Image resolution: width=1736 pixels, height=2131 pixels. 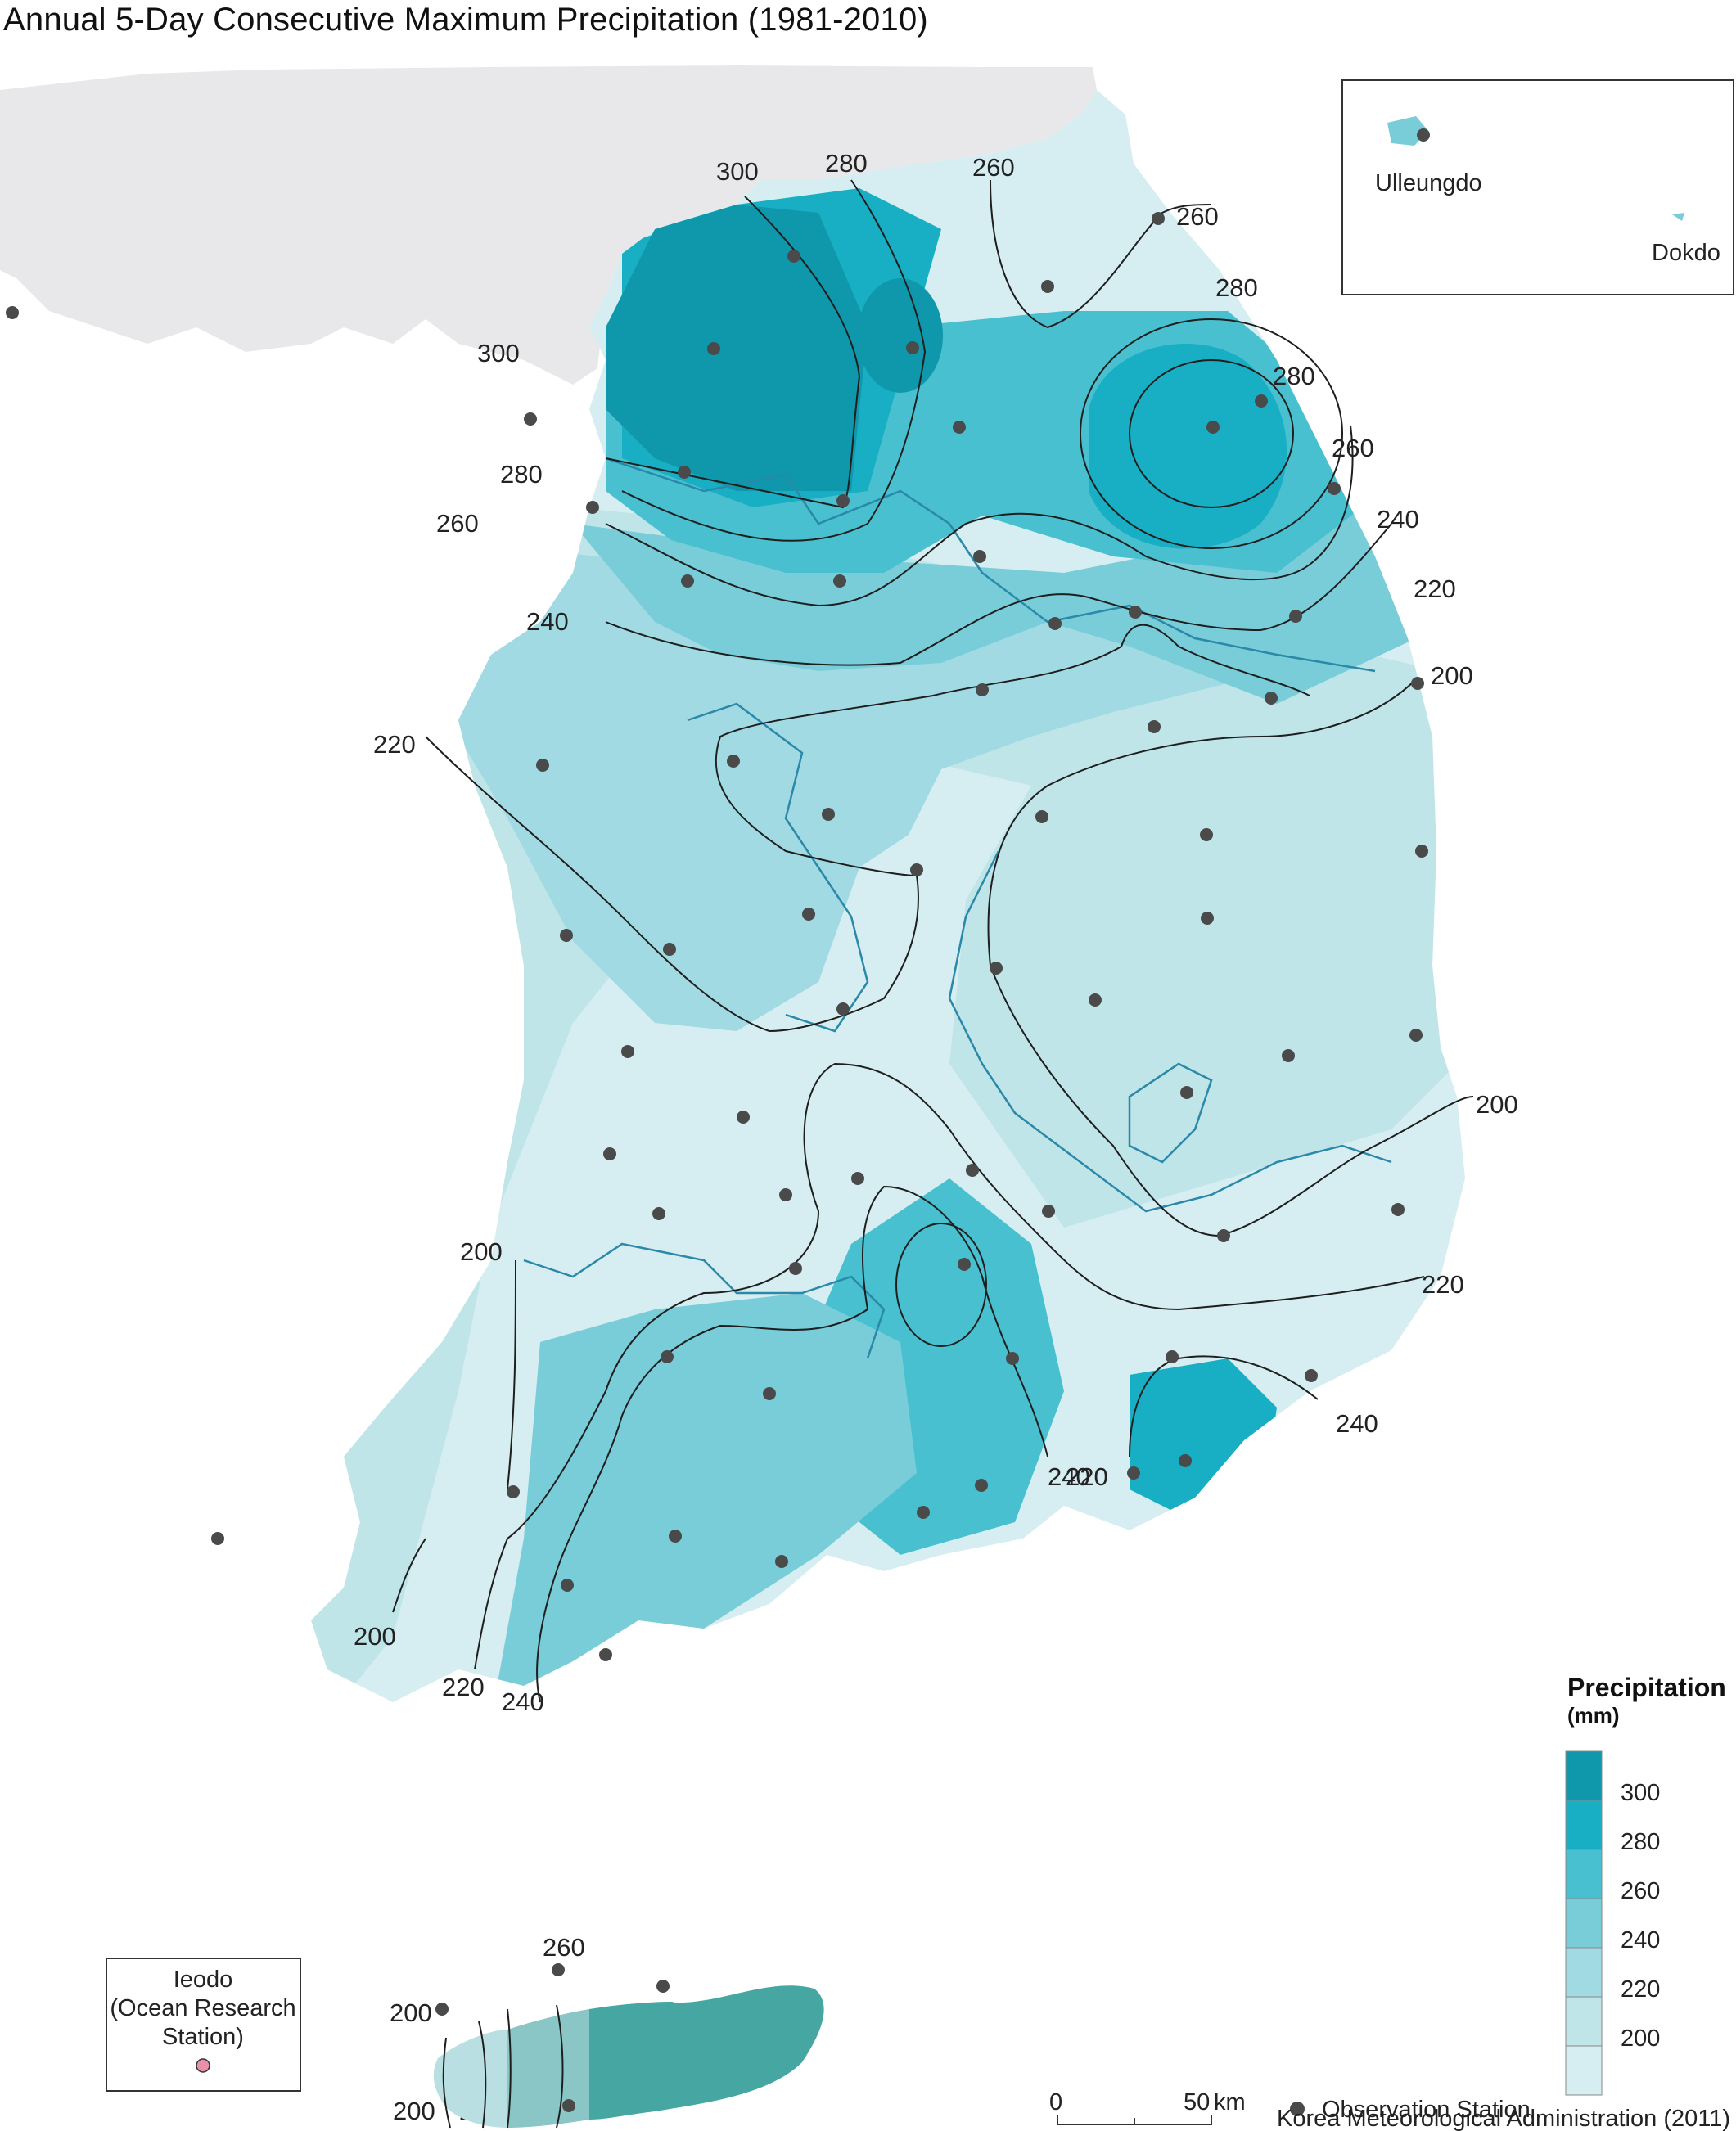 I want to click on jeju-west-zone, so click(x=470, y=2079).